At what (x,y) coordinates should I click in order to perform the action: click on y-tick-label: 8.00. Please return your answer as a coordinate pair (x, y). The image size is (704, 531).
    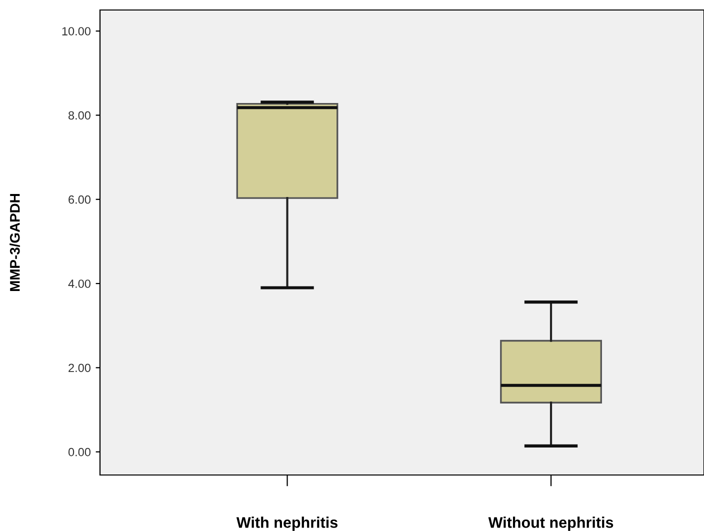
    Looking at the image, I should click on (79, 115).